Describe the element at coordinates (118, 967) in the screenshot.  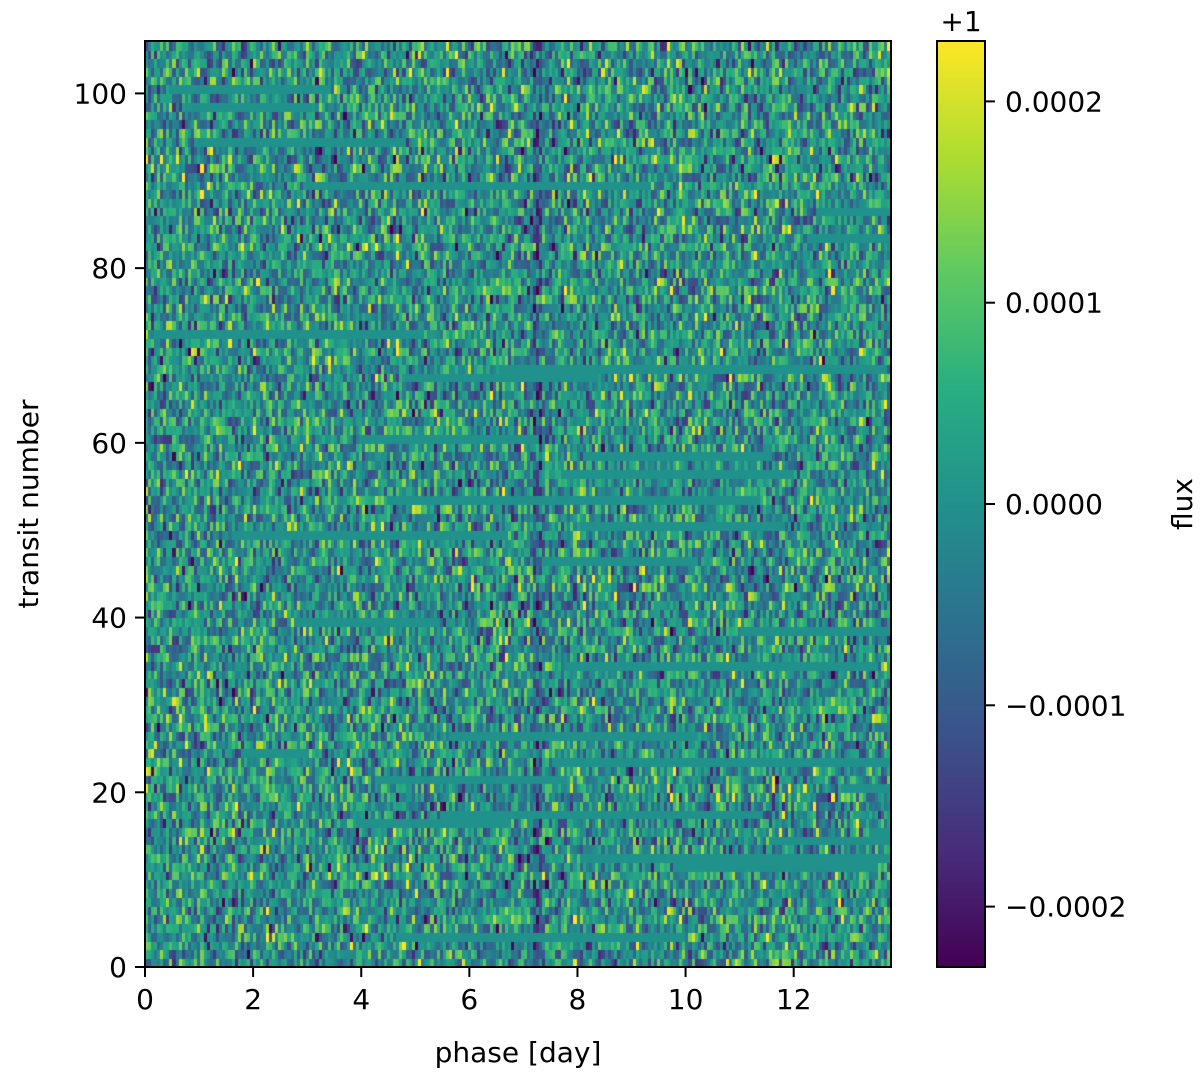
I see `y-tick-label: 0` at that location.